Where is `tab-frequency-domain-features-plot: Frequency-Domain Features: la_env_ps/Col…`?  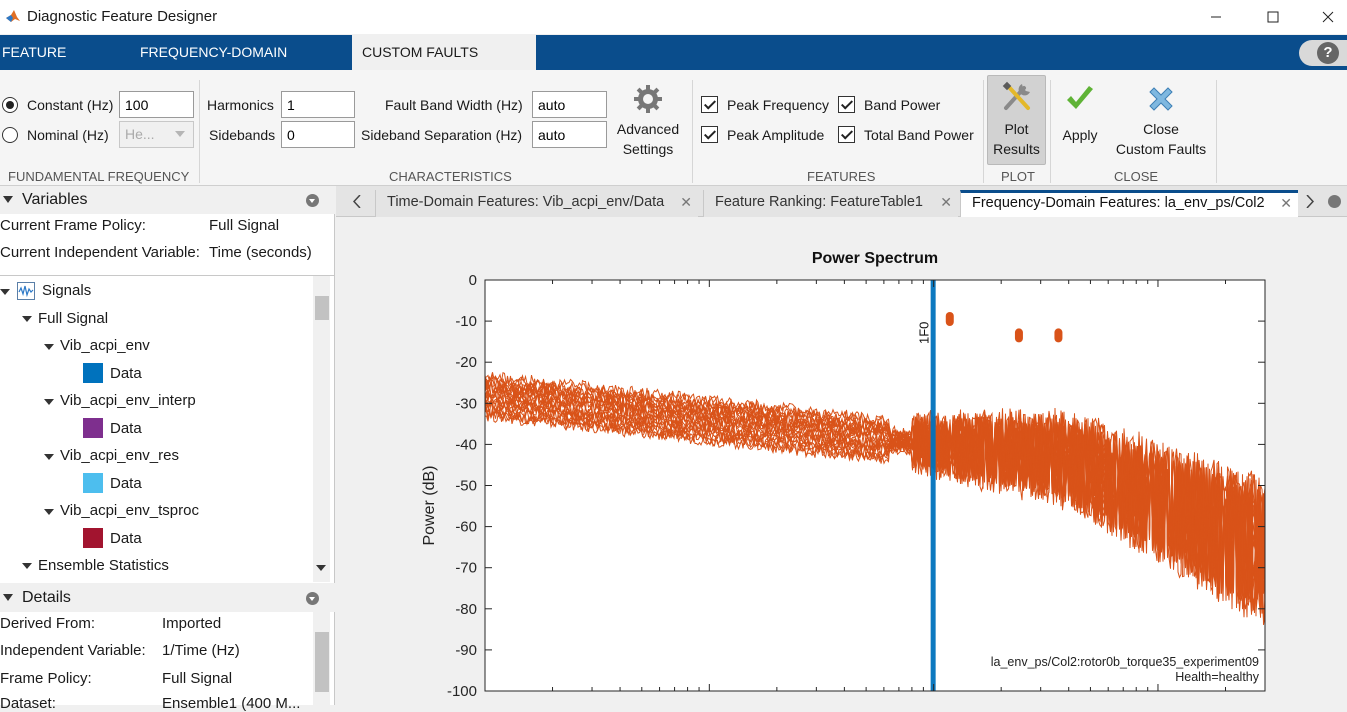 tab-frequency-domain-features-plot: Frequency-Domain Features: la_env_ps/Col… is located at coordinates (1129, 203).